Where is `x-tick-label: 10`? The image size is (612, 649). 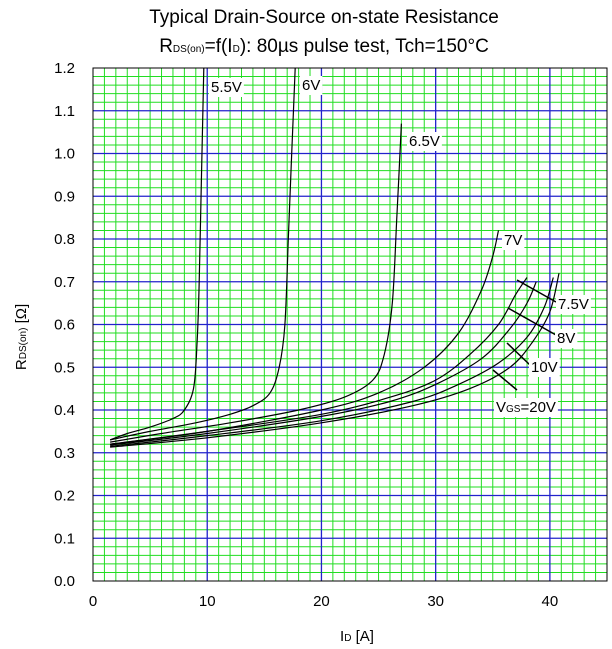 x-tick-label: 10 is located at coordinates (207, 601).